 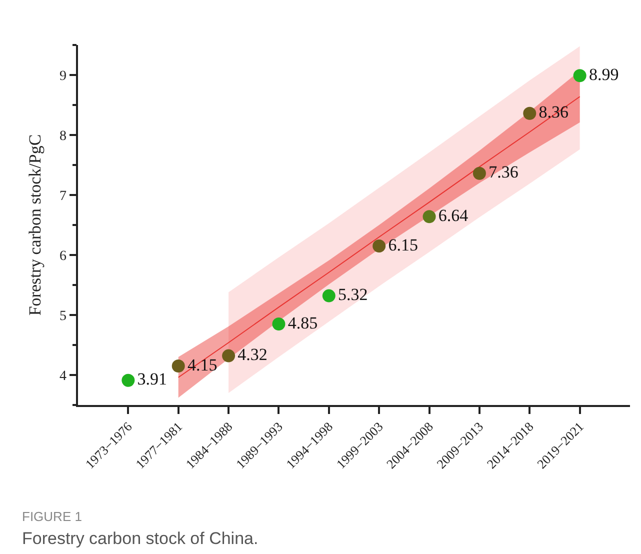 What do you see at coordinates (62, 136) in the screenshot?
I see `y-tick-label: 8` at bounding box center [62, 136].